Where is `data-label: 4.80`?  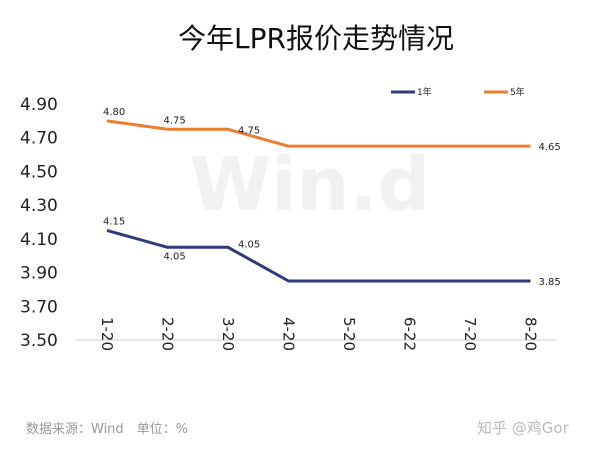 data-label: 4.80 is located at coordinates (114, 112).